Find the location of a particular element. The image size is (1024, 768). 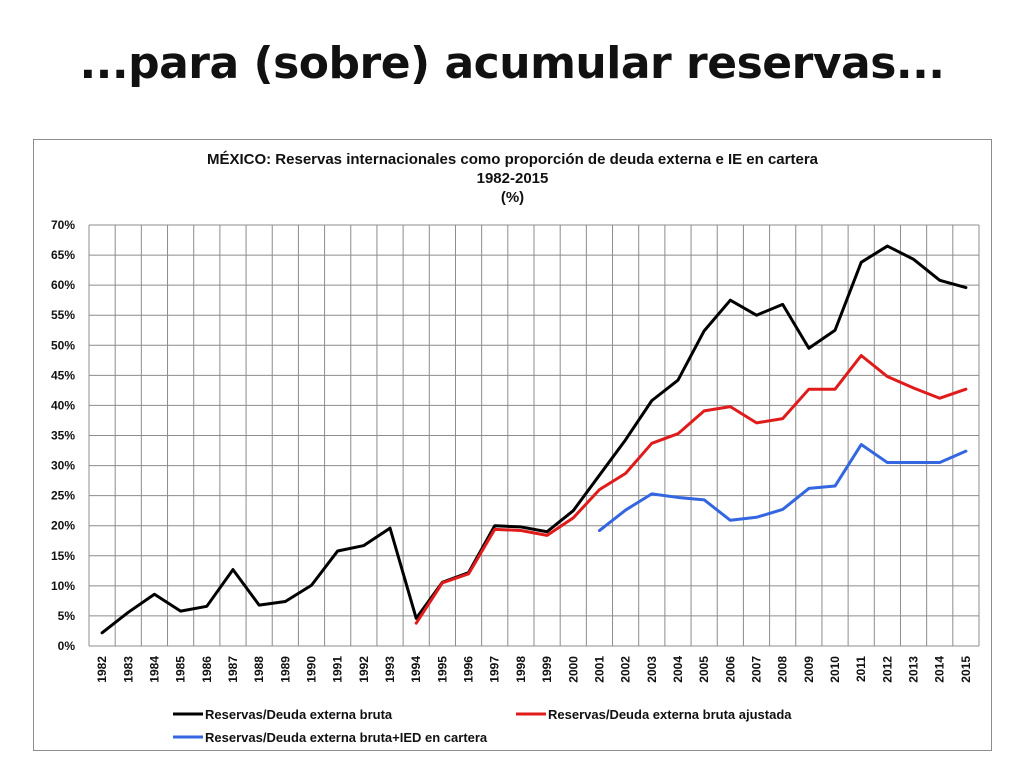

x-tick-label: 2001 is located at coordinates (599, 669).